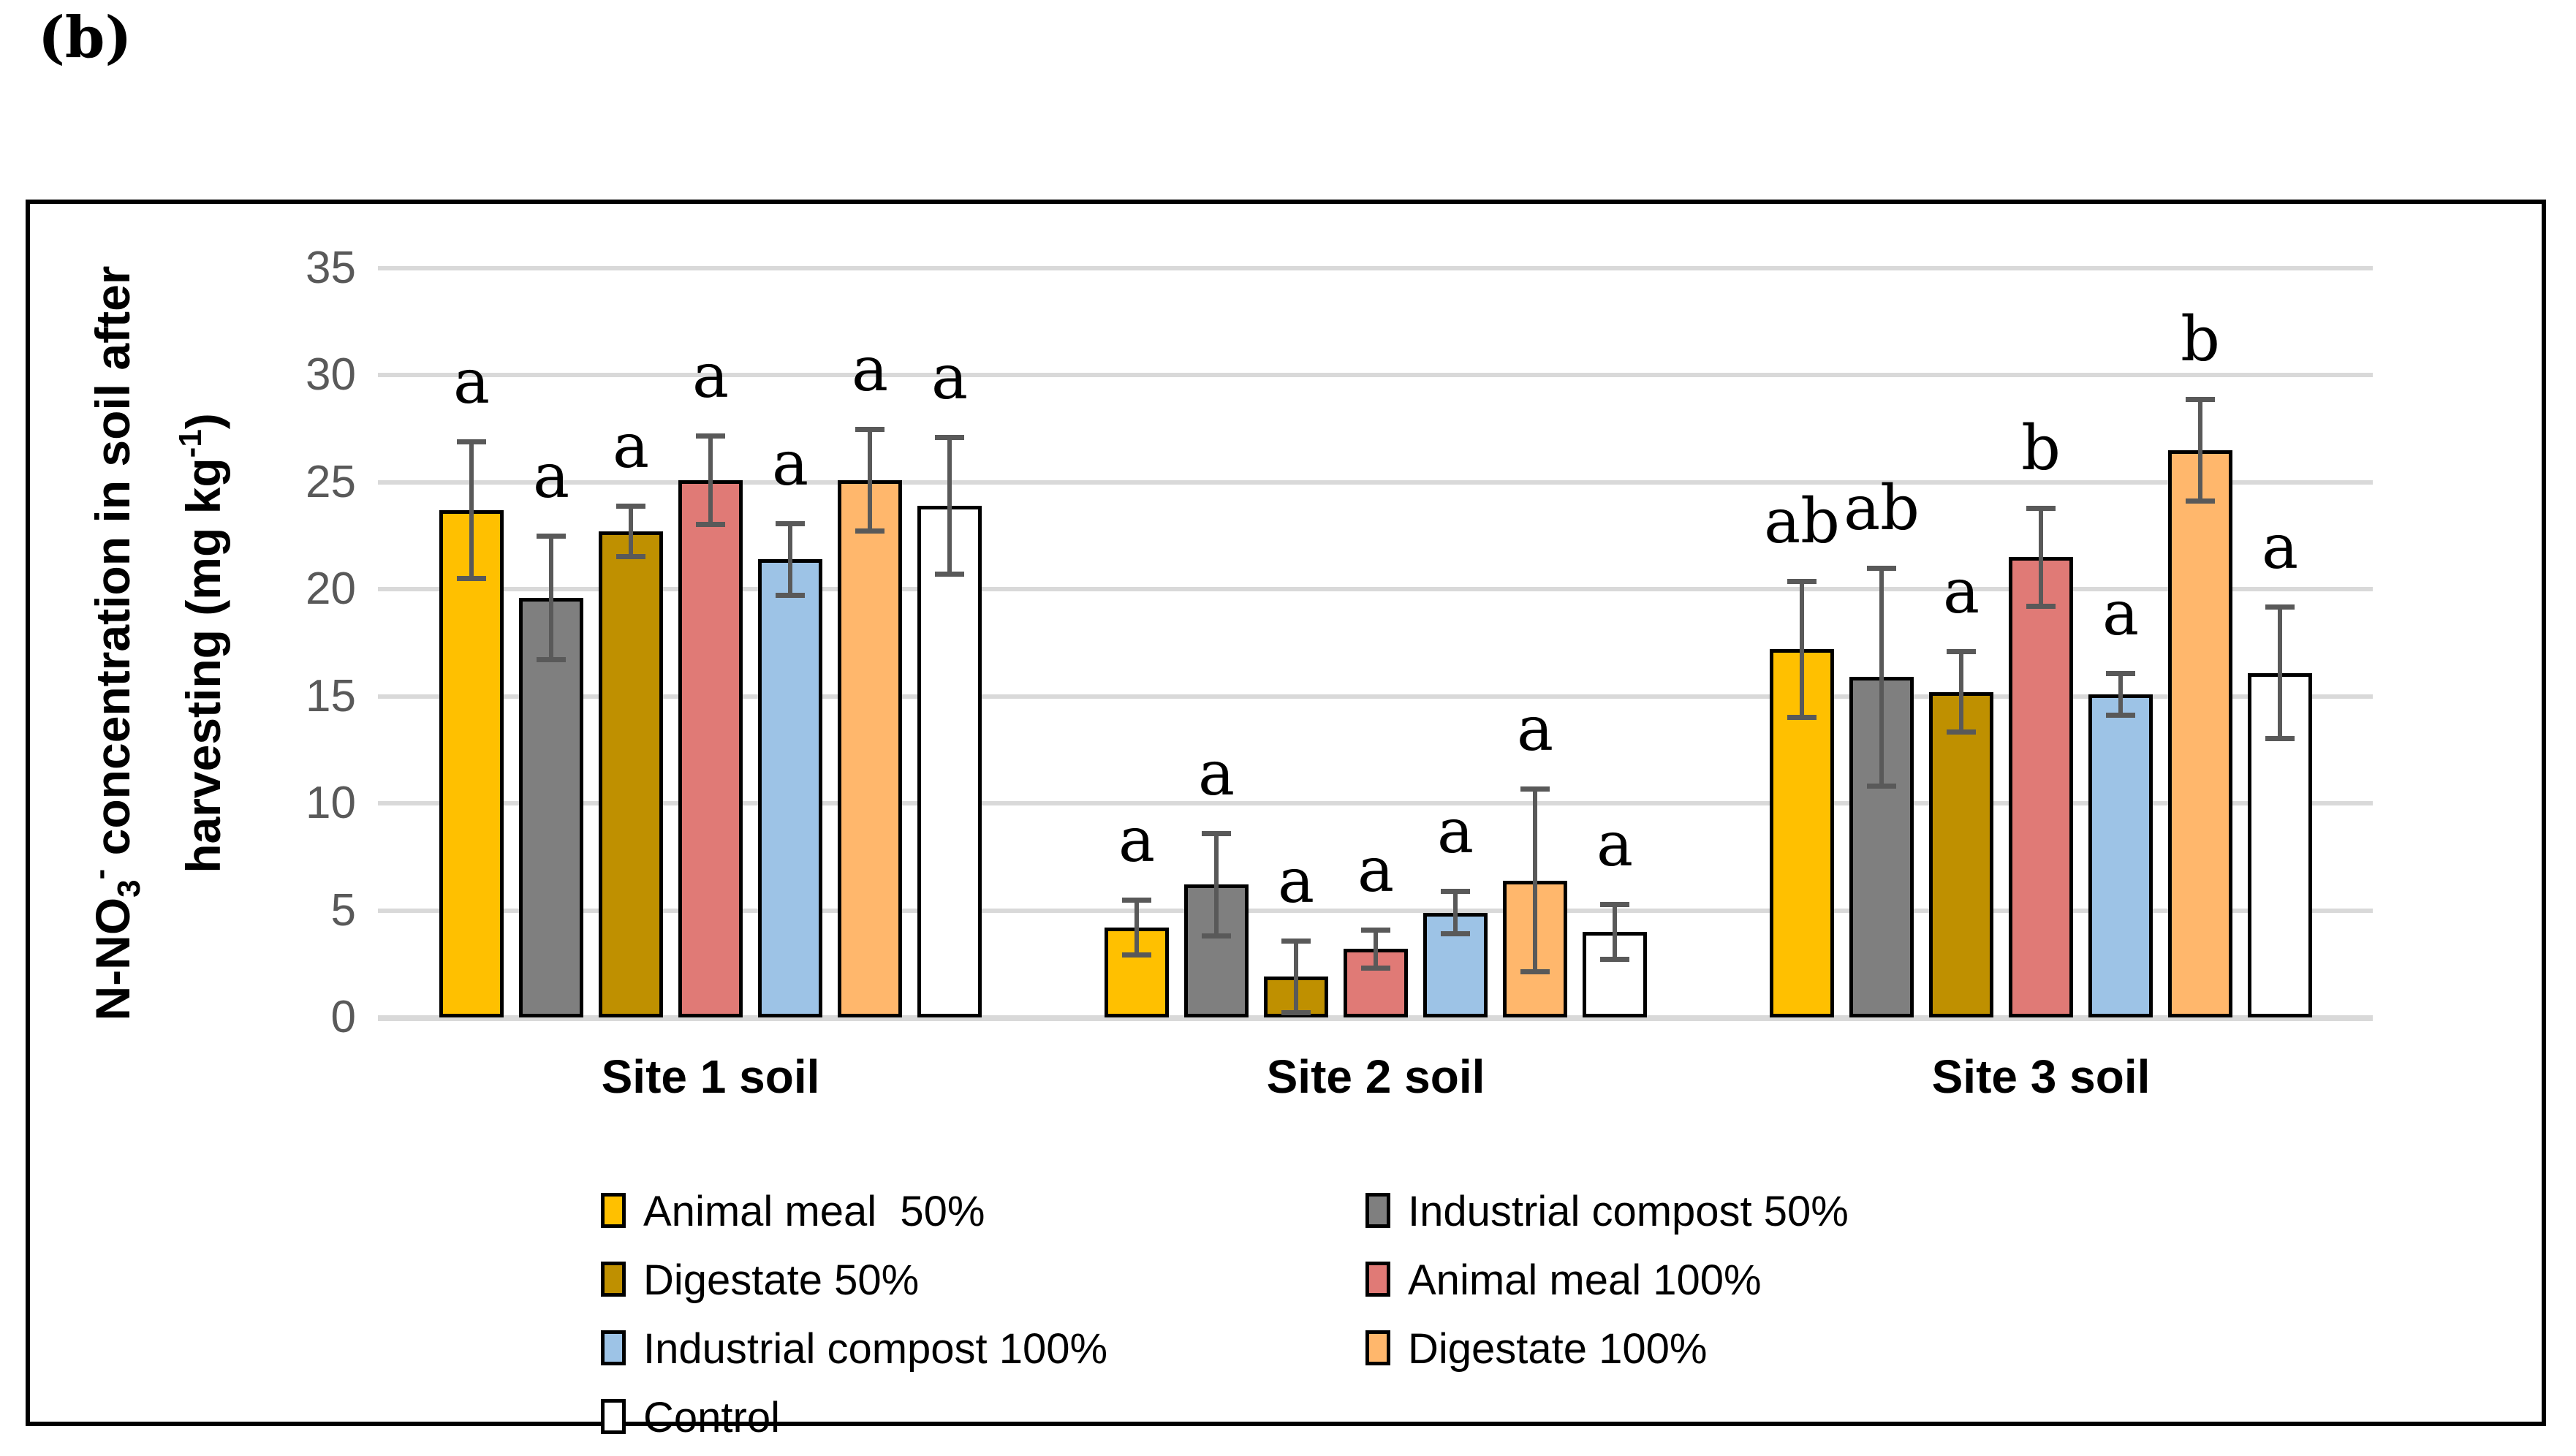 The image size is (2576, 1456). What do you see at coordinates (1375, 1076) in the screenshot?
I see `x-category-label-site-2-soil: Site 2 soil` at bounding box center [1375, 1076].